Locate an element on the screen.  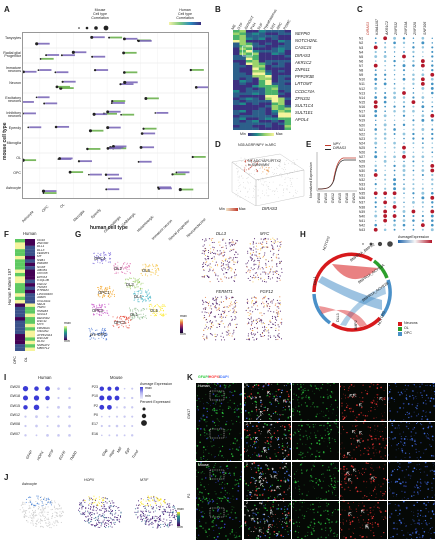
panel-i-gene-label: TNMD is located at coordinates (73, 456).